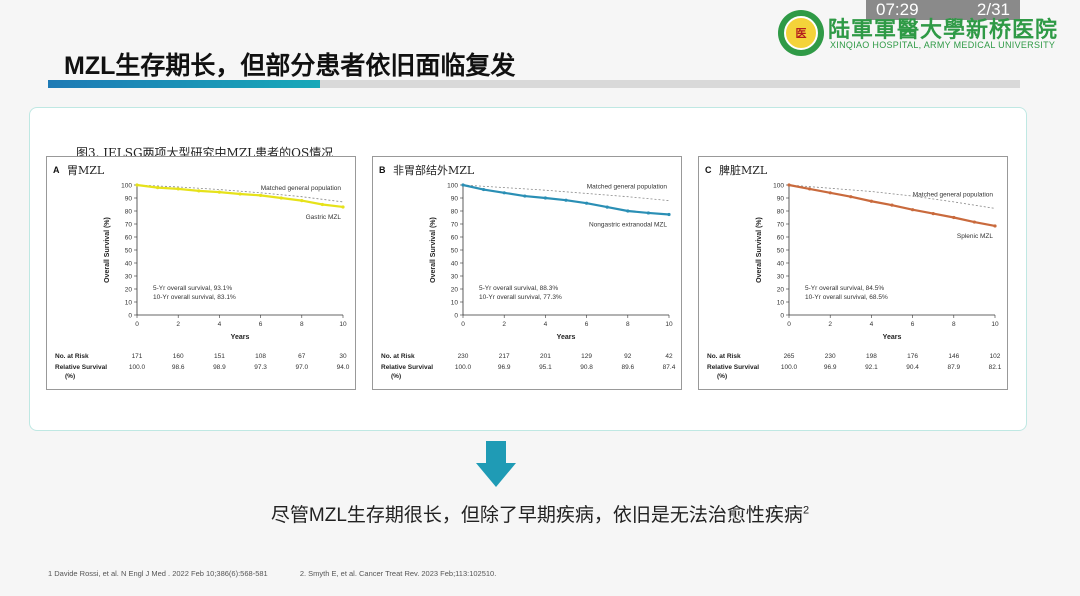  Describe the element at coordinates (496, 464) in the screenshot. I see `down-arrow-icon` at that location.